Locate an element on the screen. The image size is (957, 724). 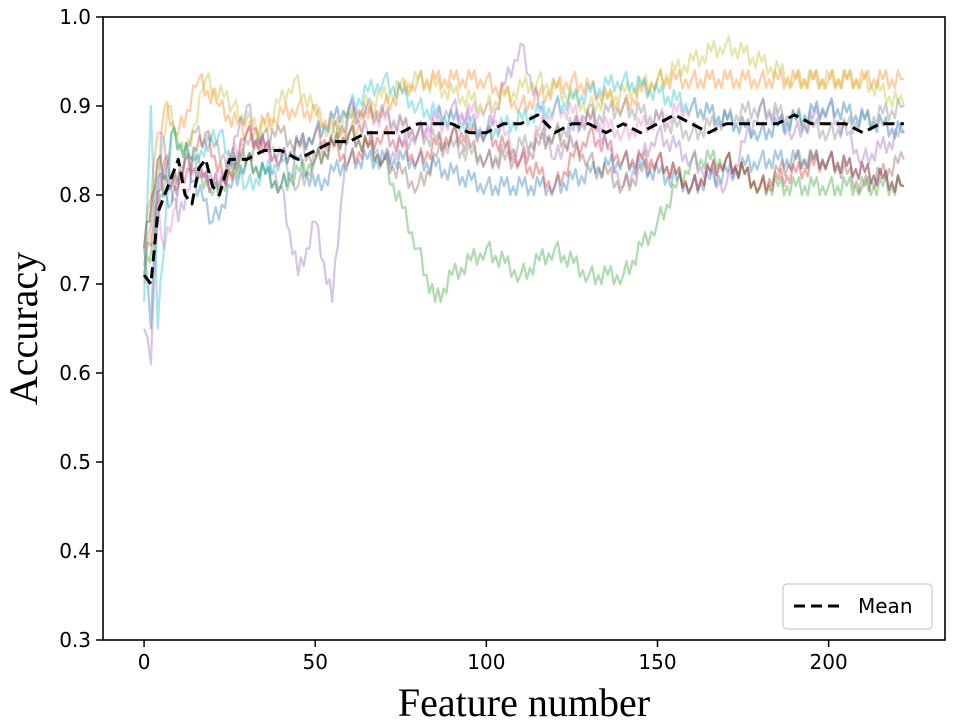
x-tick-label: 100 is located at coordinates (486, 662).